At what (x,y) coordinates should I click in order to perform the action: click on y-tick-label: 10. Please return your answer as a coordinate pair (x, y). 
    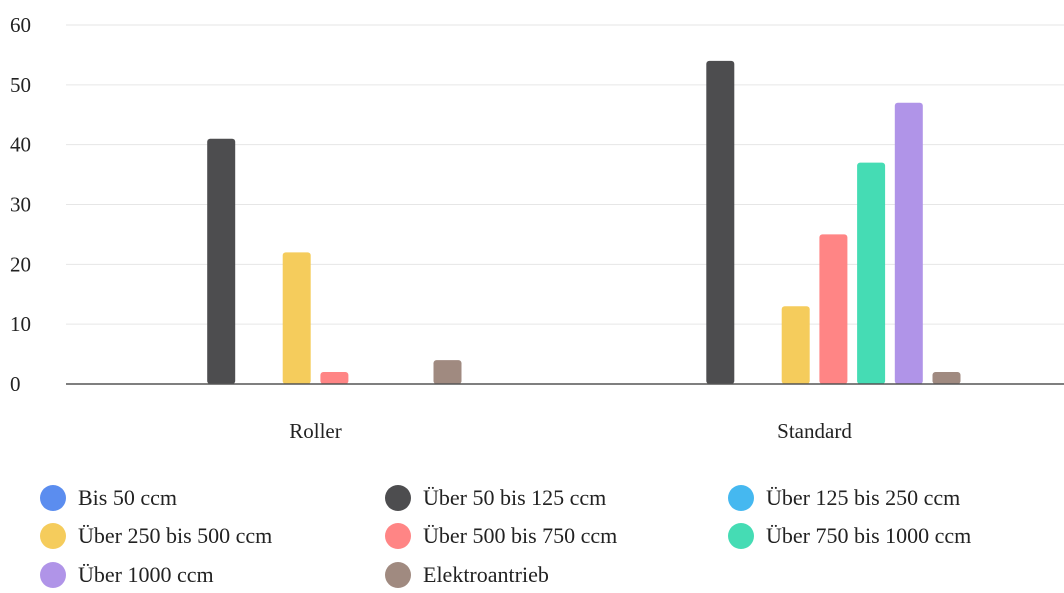
    Looking at the image, I should click on (20, 324).